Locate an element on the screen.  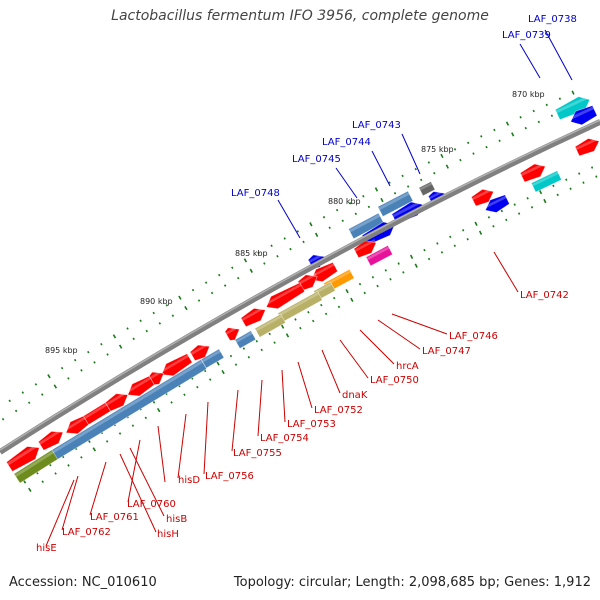
gene-label-LAF_0754: LAF_0754 is located at coordinates (284, 438).